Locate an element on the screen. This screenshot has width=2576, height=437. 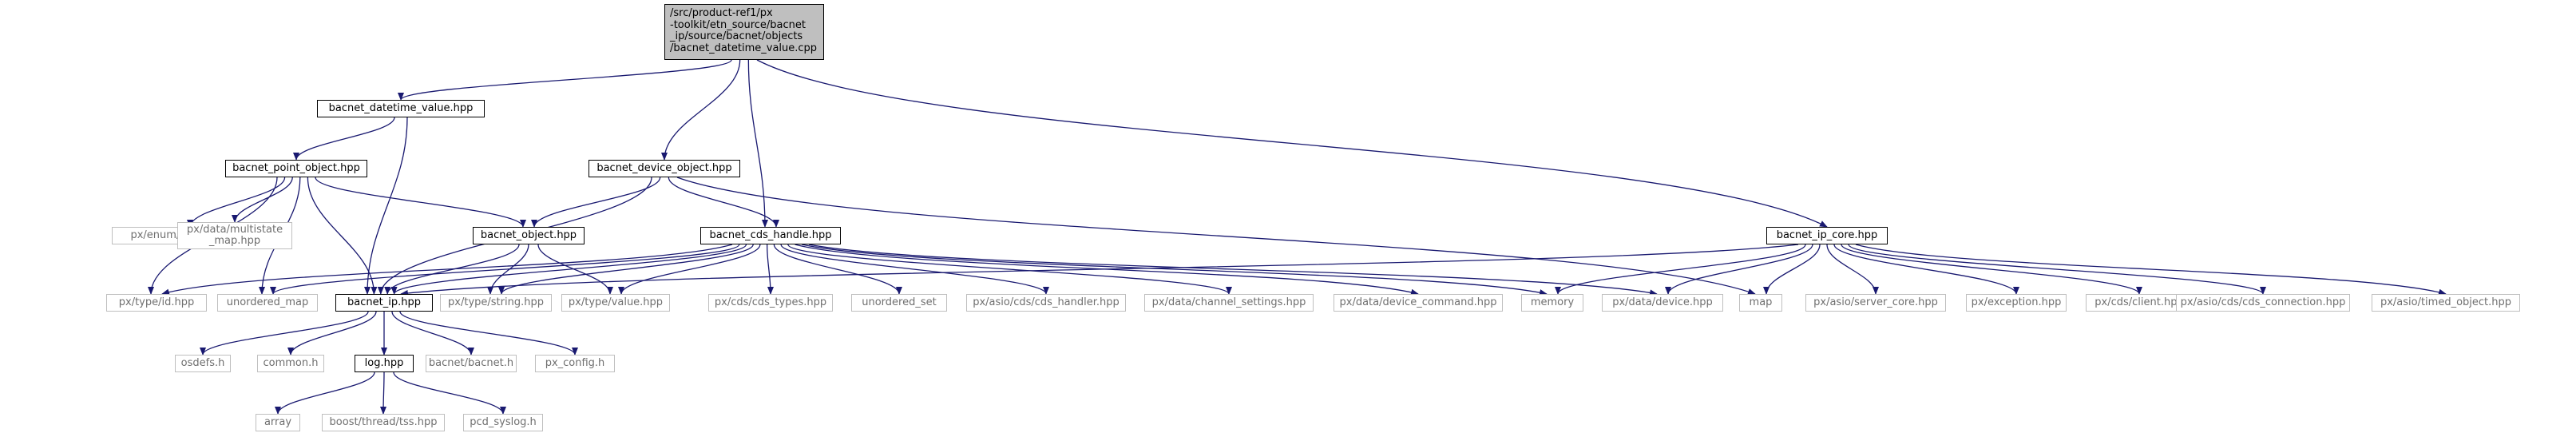
edge-point-obj-to-enum-datatype is located at coordinates (236, 203).